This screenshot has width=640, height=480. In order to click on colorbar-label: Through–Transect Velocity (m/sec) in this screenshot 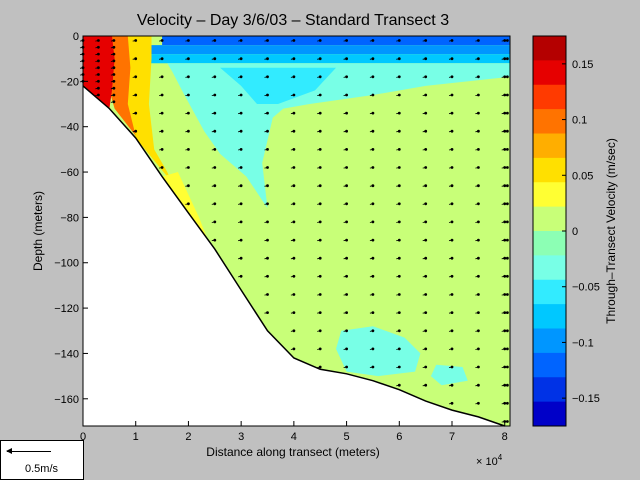, I will do `click(611, 231)`.